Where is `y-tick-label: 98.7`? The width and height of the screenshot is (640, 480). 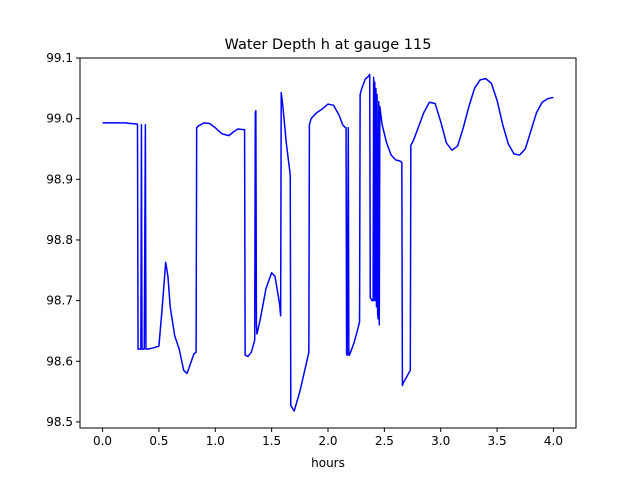 y-tick-label: 98.7 is located at coordinates (59, 301).